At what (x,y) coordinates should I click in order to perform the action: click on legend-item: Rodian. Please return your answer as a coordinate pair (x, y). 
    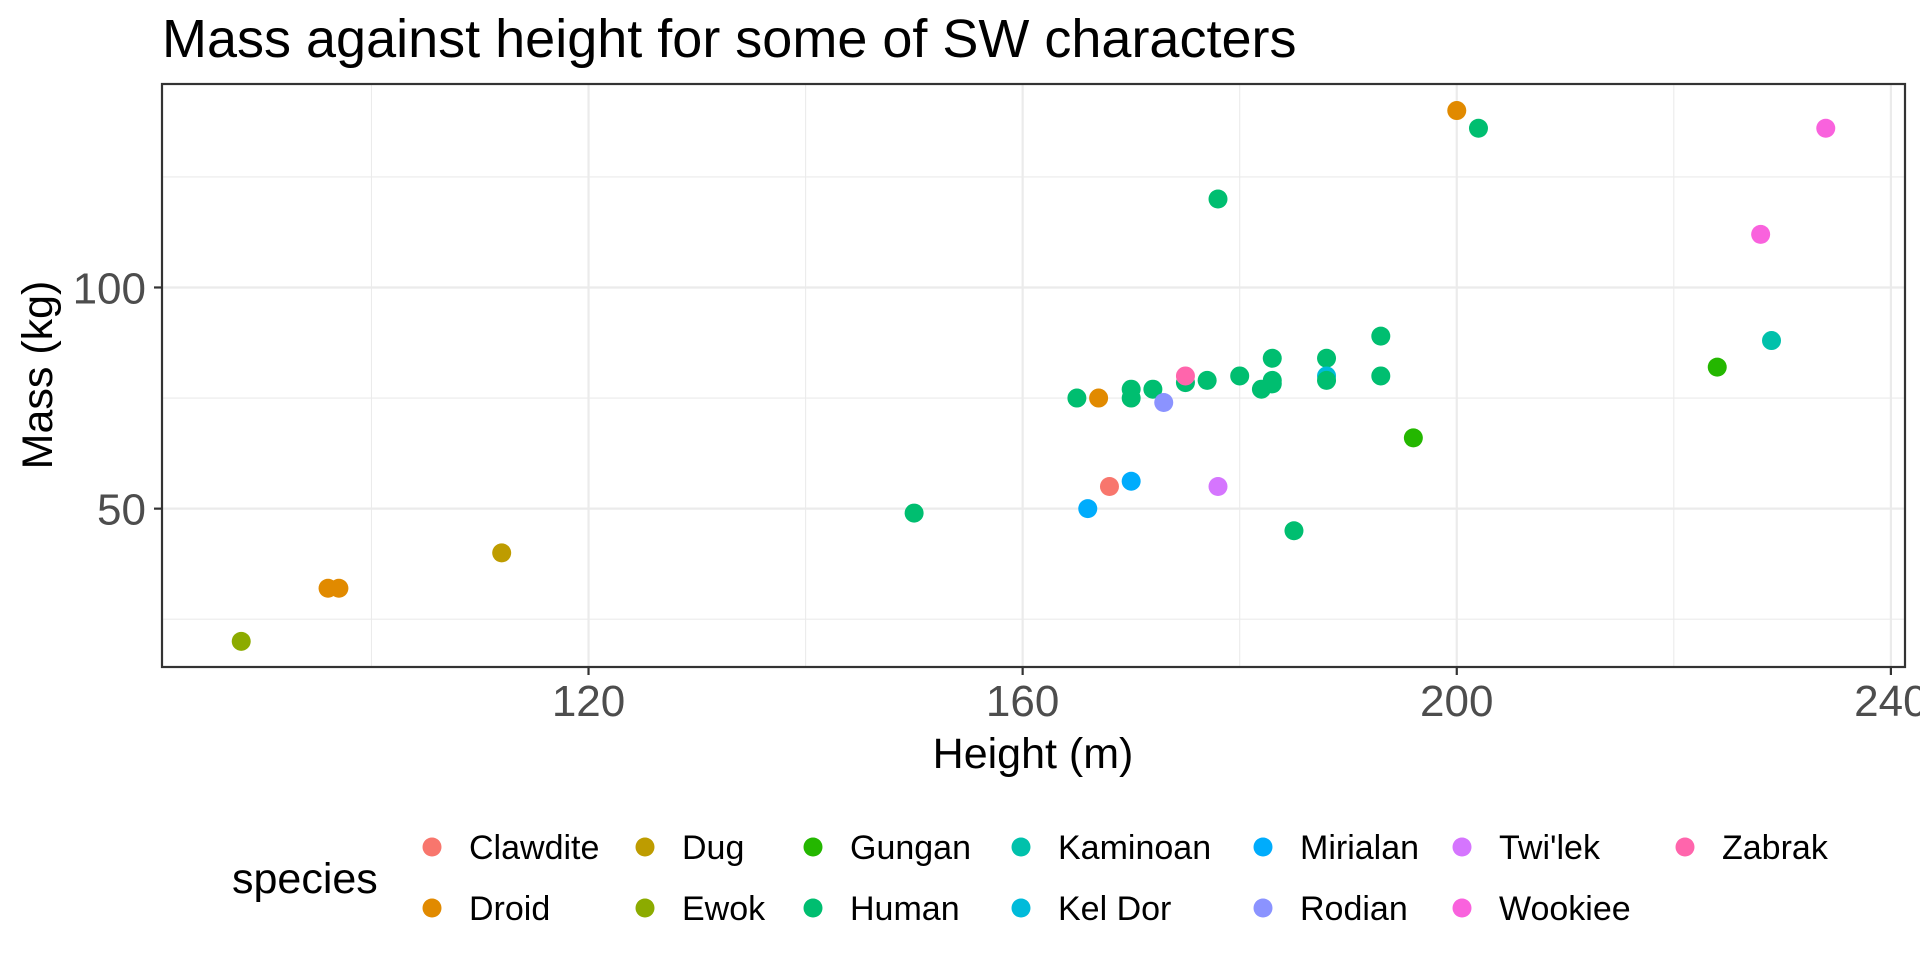
    Looking at the image, I should click on (1330, 909).